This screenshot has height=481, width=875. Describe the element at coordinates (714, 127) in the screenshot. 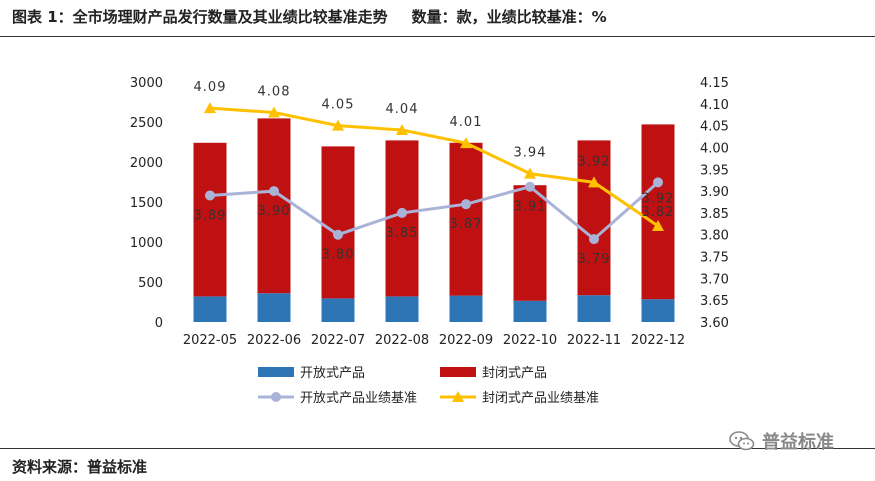

I see `y-right-tick-label: 4.05` at that location.